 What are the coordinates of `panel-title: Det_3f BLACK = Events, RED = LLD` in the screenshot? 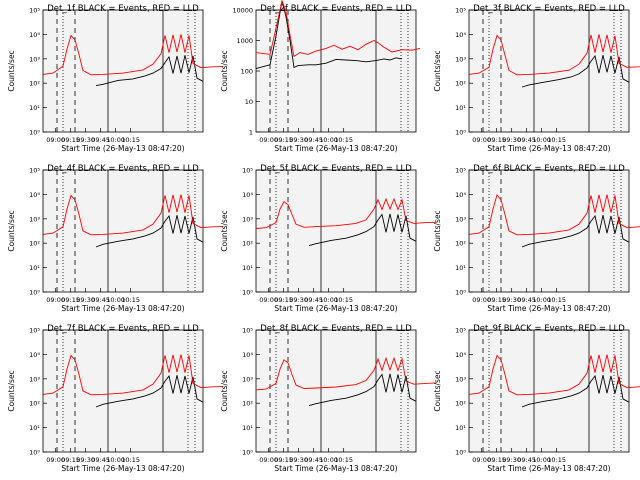 It's located at (549, 9).